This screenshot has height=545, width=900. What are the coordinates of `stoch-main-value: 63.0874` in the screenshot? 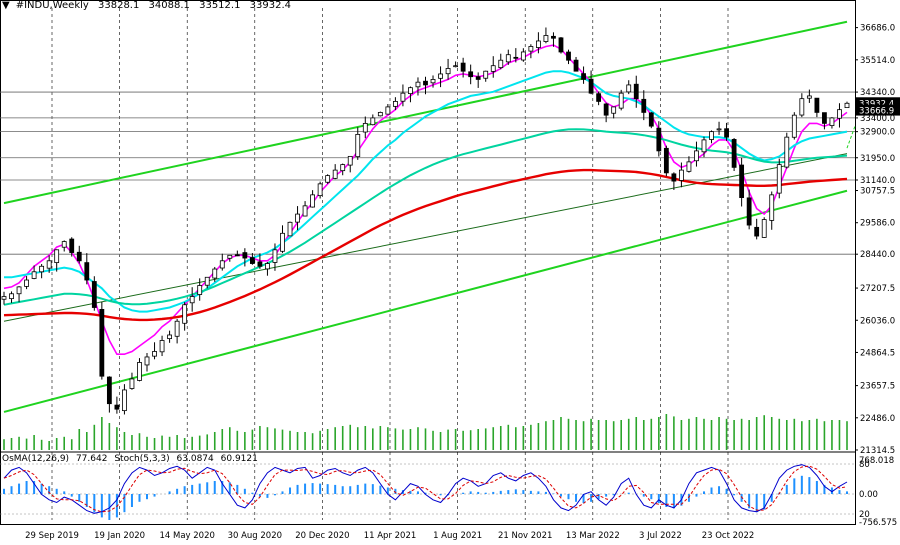 It's located at (195, 459).